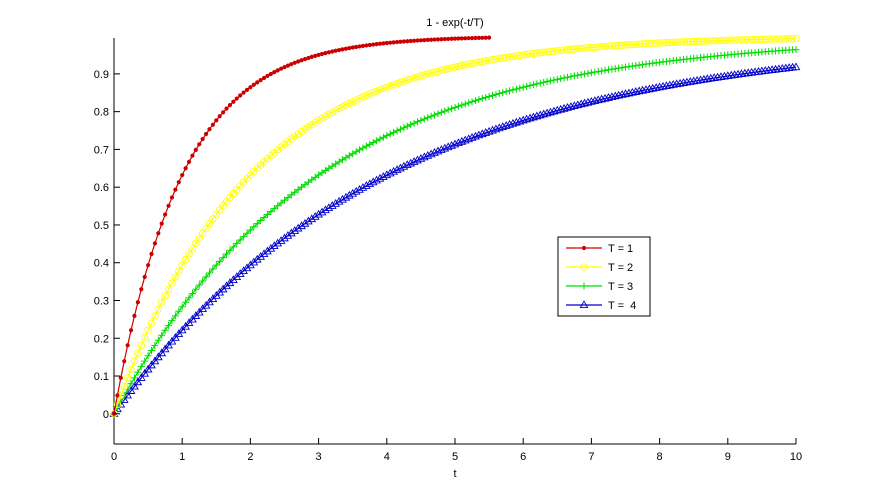  I want to click on y-tick-label: 0.3, so click(101, 301).